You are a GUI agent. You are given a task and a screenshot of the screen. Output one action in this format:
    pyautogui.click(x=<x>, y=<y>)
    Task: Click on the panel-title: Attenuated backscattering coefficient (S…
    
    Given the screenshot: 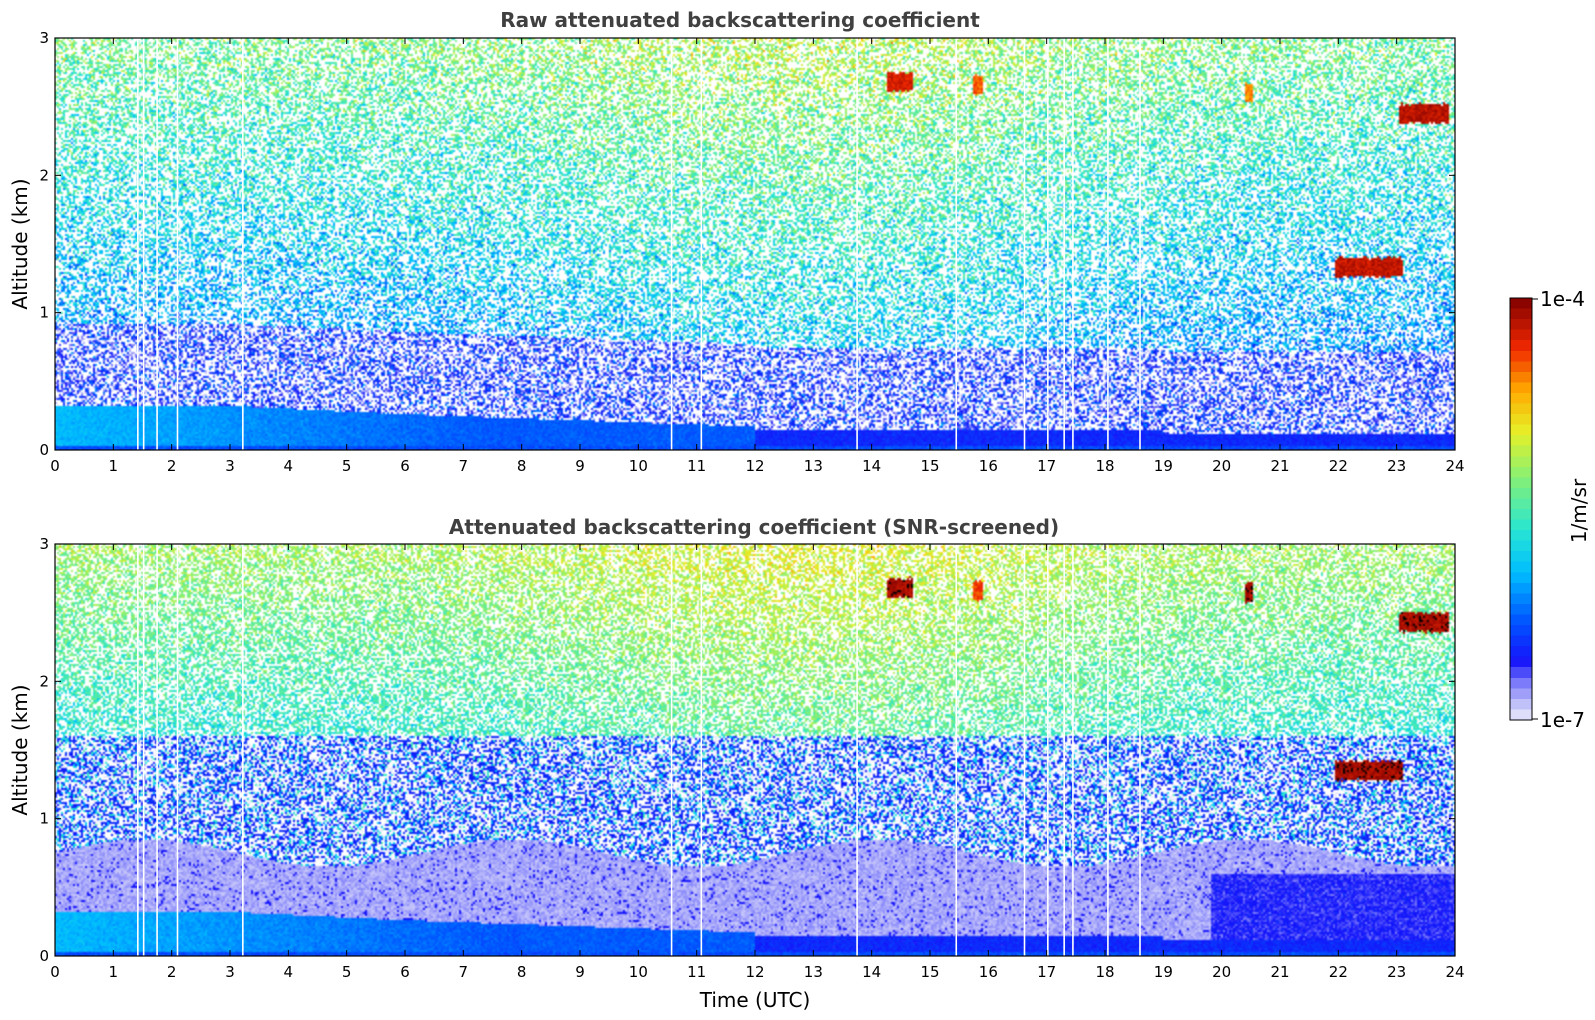 What is the action you would take?
    pyautogui.click(x=754, y=527)
    